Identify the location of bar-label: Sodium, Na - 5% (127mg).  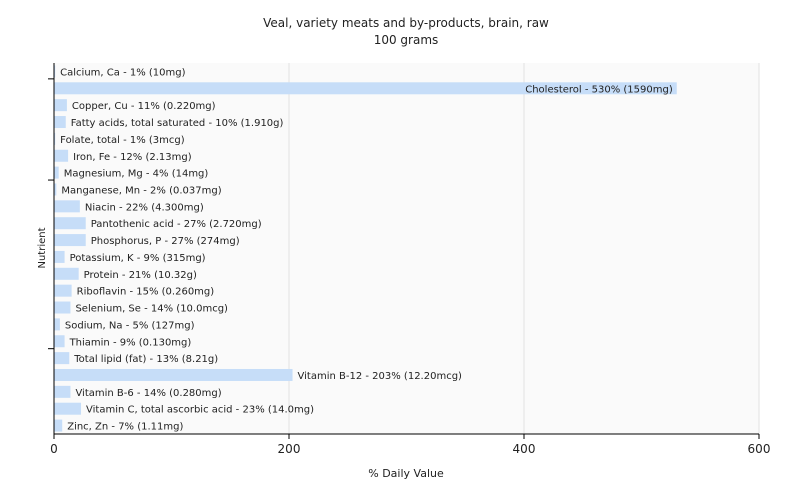
(130, 325).